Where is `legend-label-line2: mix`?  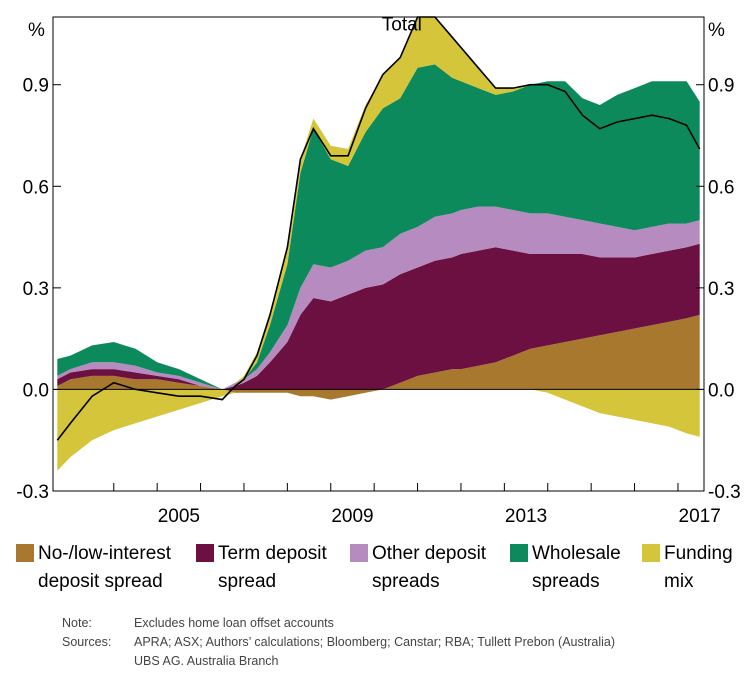
legend-label-line2: mix is located at coordinates (679, 581).